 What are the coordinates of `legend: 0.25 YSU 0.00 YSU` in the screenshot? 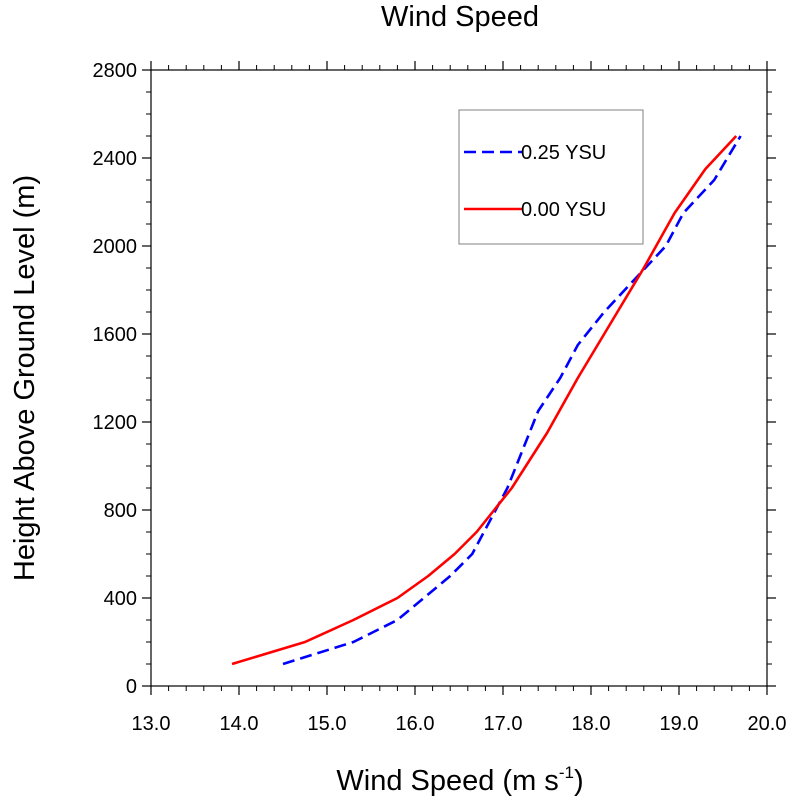 It's located at (551, 177).